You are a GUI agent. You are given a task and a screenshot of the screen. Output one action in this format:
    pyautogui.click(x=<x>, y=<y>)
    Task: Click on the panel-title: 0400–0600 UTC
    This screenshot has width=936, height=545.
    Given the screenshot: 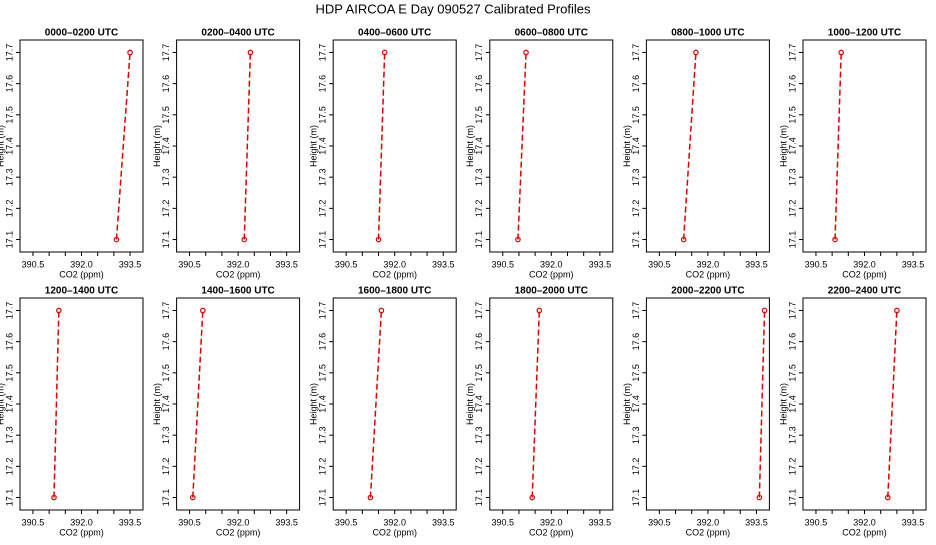 What is the action you would take?
    pyautogui.click(x=394, y=33)
    